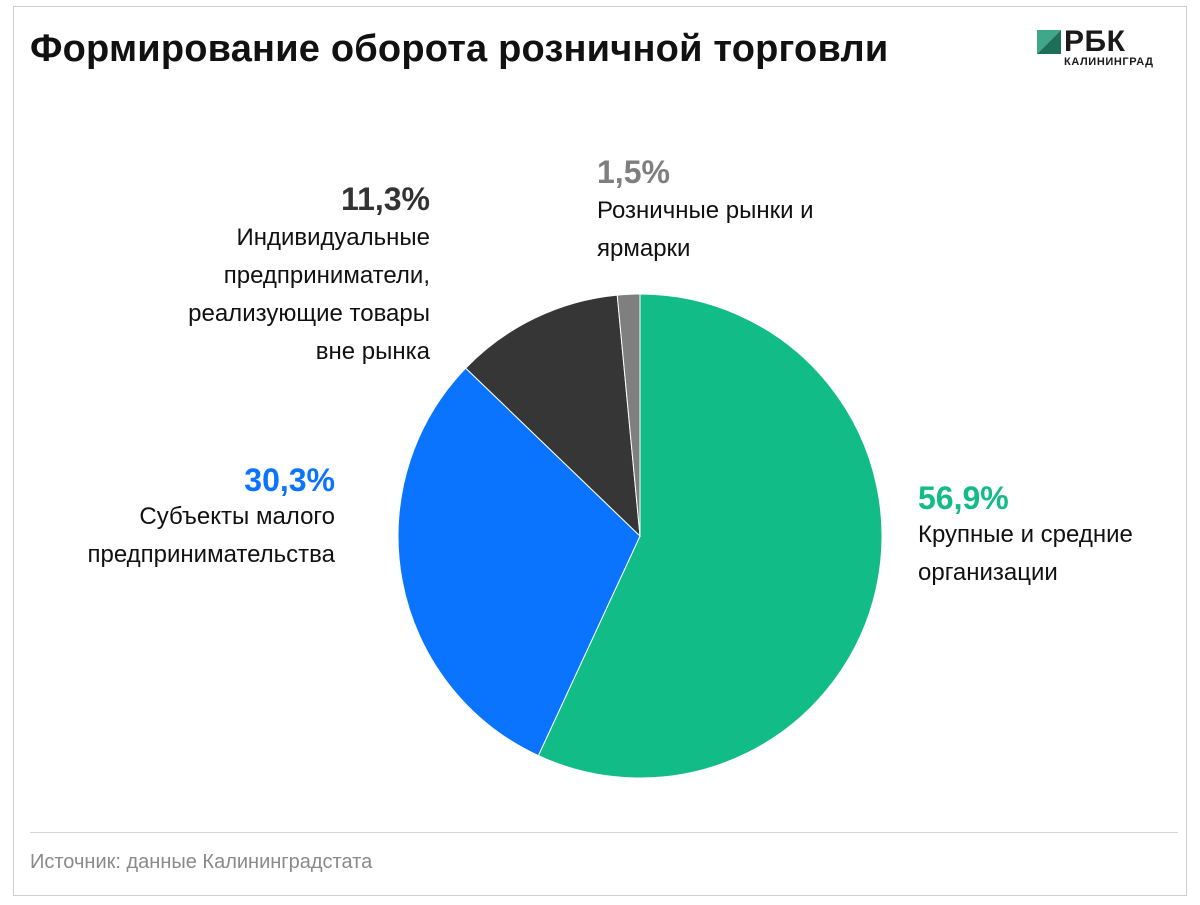 The width and height of the screenshot is (1200, 905). I want to click on slice-label-line: предпринимательства, so click(211, 554).